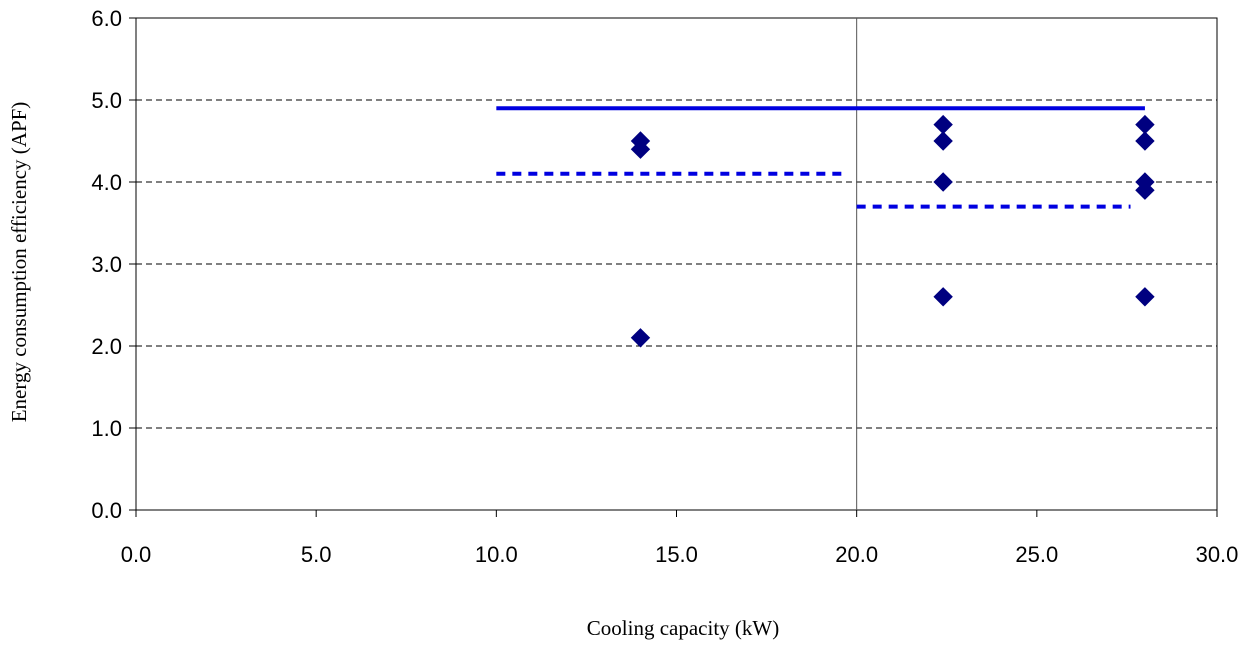 This screenshot has width=1256, height=651. Describe the element at coordinates (683, 628) in the screenshot. I see `x-axis-title: Cooling capacity (kW)` at that location.